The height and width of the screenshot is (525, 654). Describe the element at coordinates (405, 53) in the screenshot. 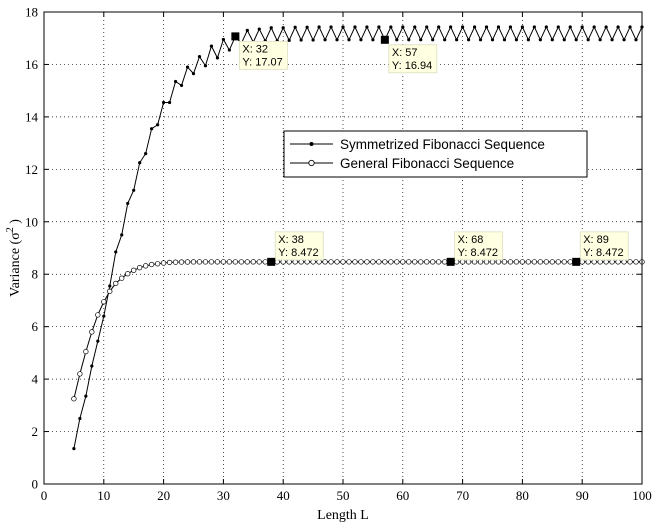

I see `datatip-x-label: X: 57` at that location.